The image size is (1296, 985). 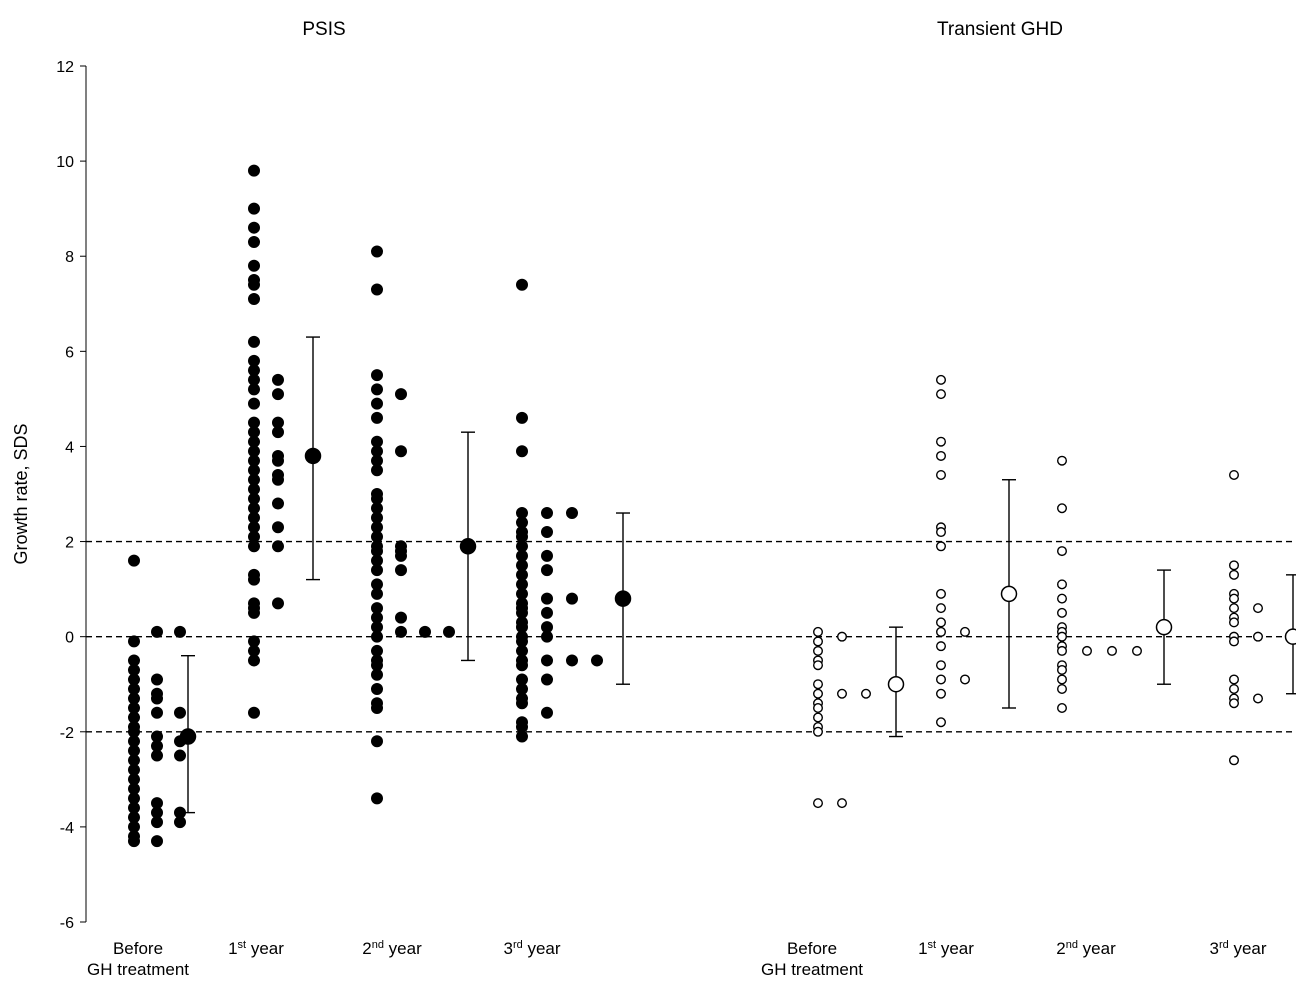 What do you see at coordinates (946, 948) in the screenshot?
I see `category-label: 1st year` at bounding box center [946, 948].